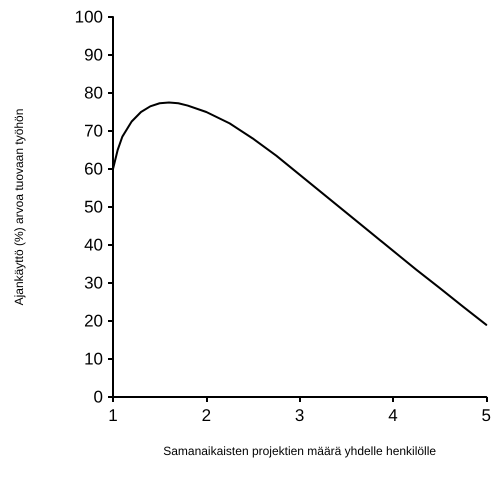 The image size is (494, 481). I want to click on x-tick-label: 2, so click(207, 415).